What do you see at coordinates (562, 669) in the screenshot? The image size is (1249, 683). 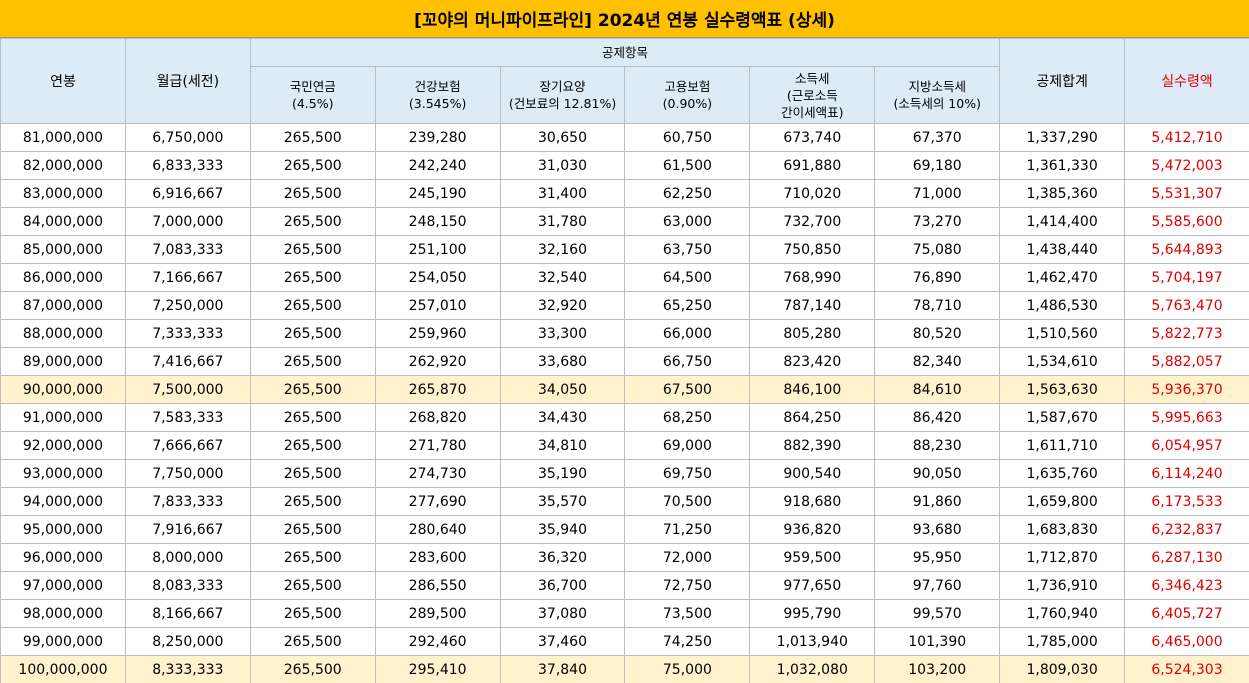 I see `table-cell: 37,840` at bounding box center [562, 669].